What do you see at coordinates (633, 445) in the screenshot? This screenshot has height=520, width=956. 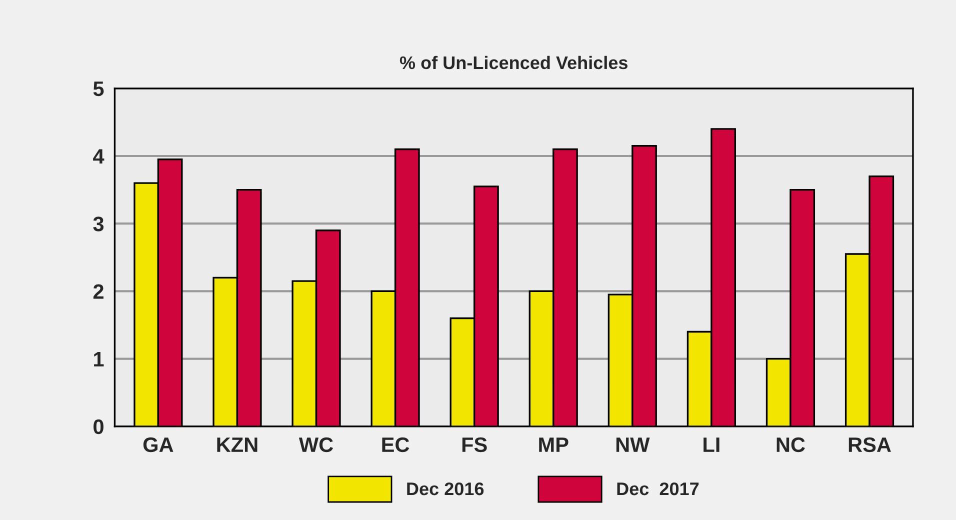 I see `x-tick-label: NW` at bounding box center [633, 445].